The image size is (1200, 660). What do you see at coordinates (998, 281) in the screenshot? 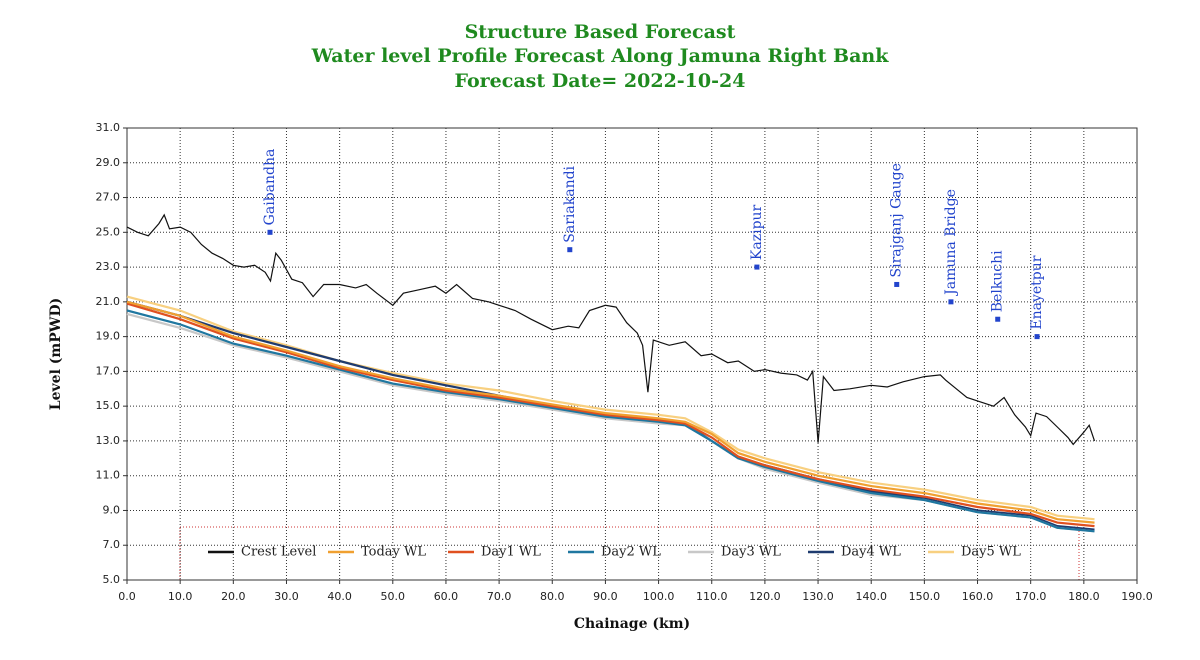
I see `station-label: Belkuchi` at bounding box center [998, 281].